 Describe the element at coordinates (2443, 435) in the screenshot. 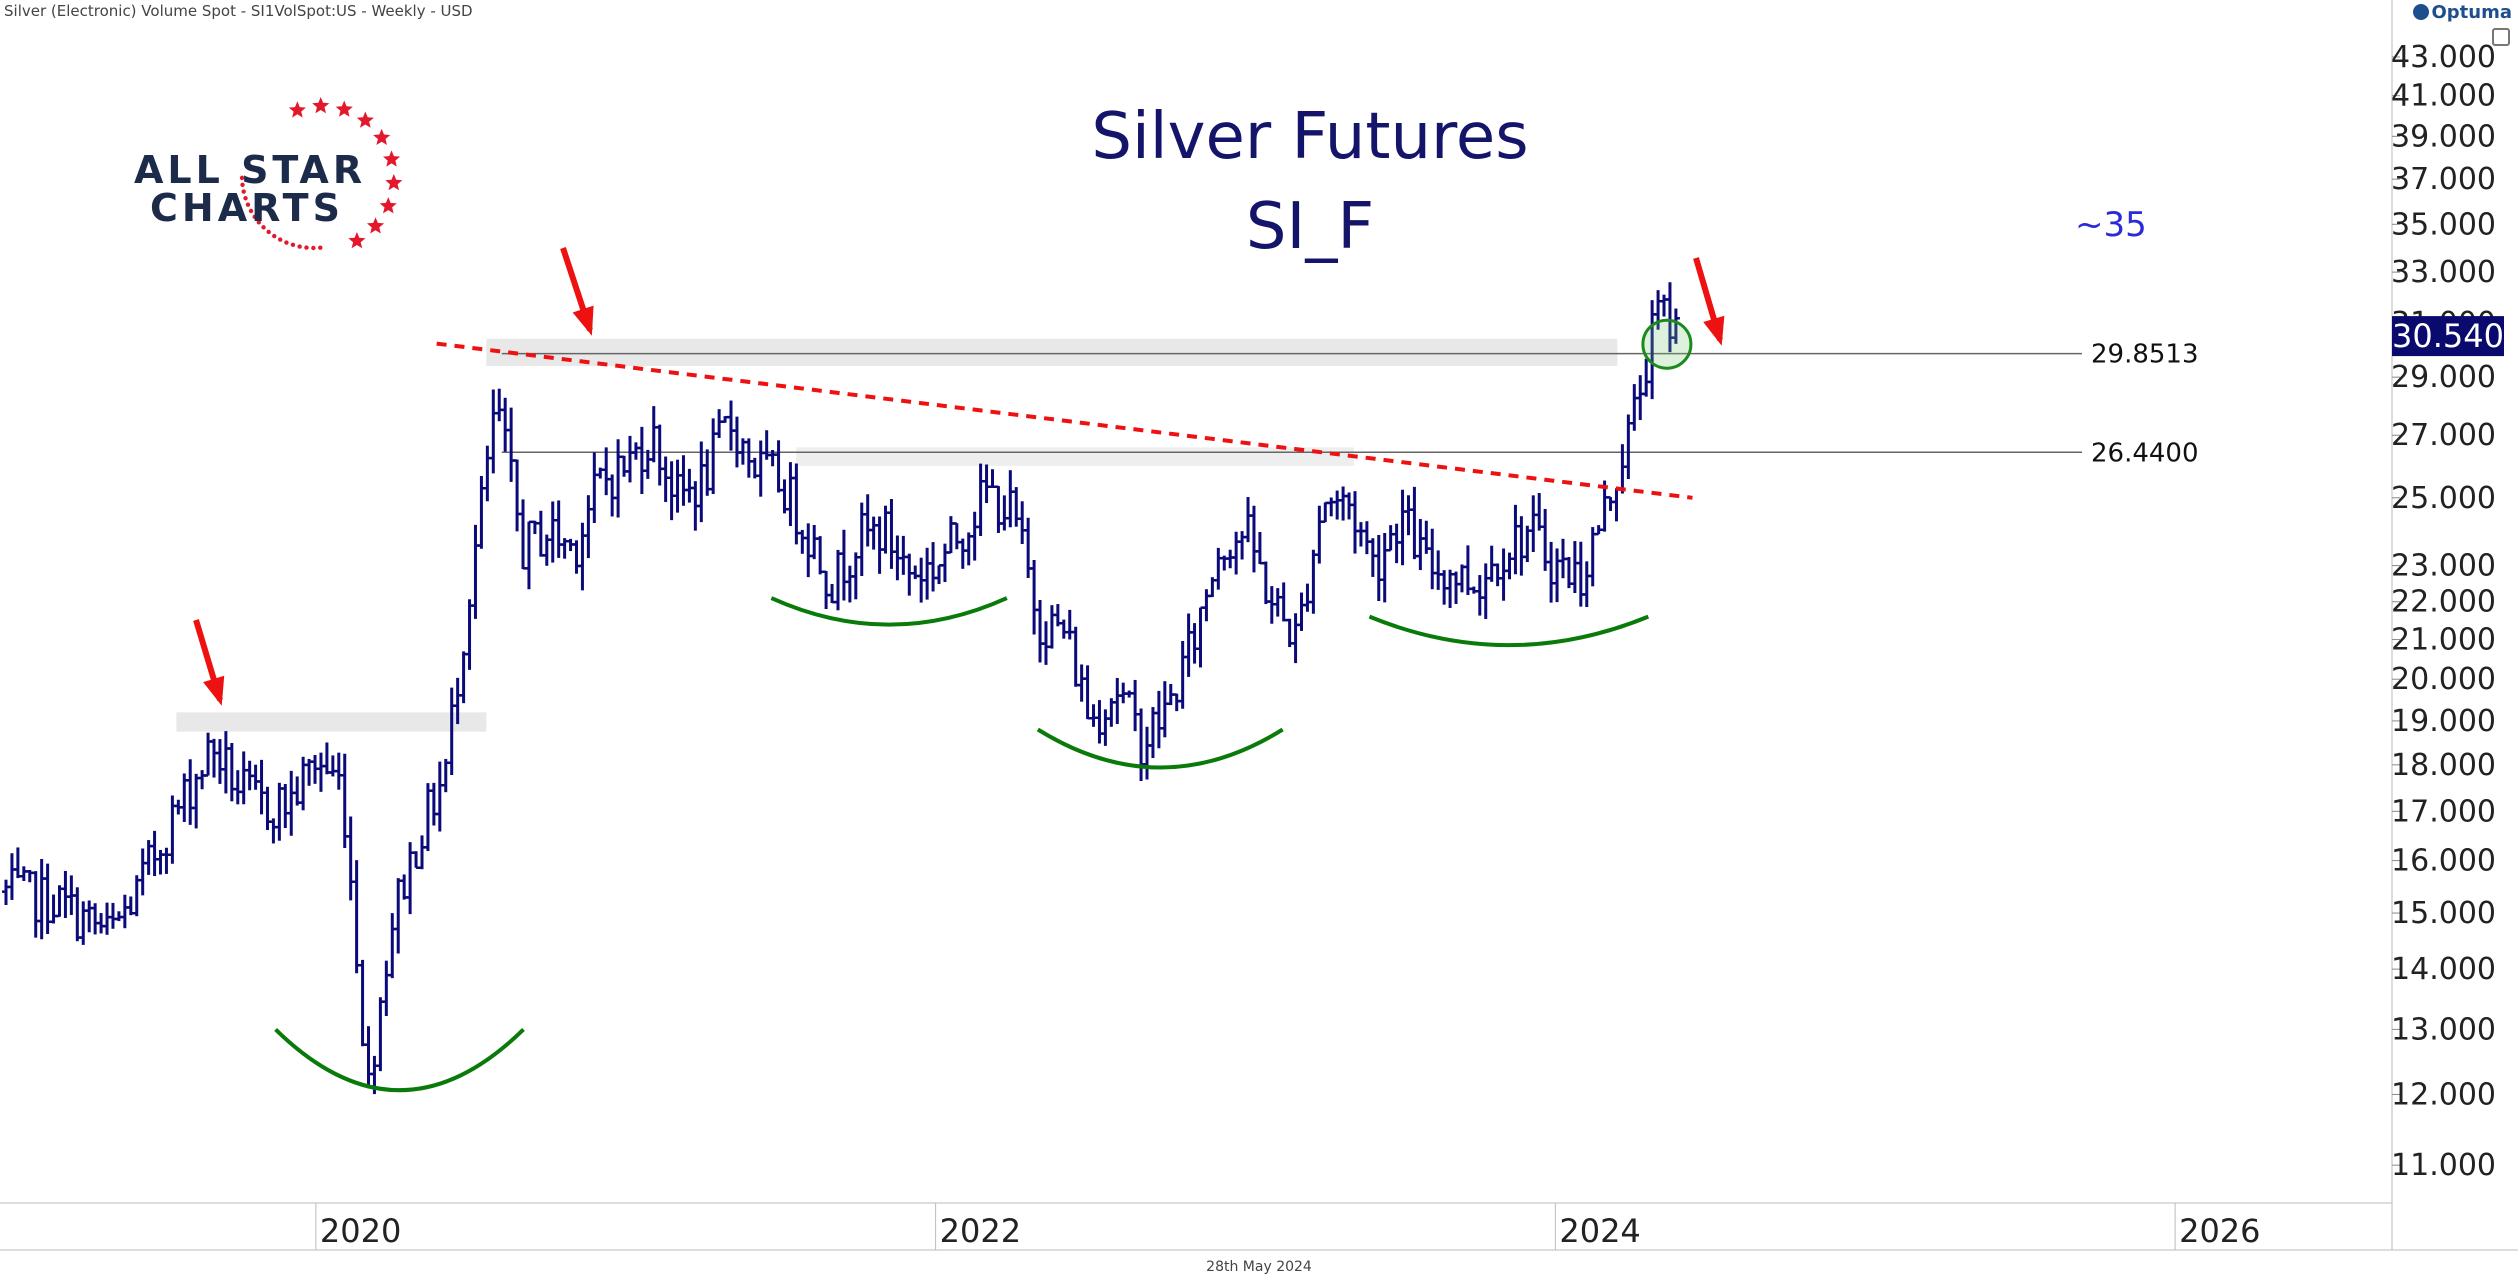

I see `y-tick-label: 27.000` at that location.